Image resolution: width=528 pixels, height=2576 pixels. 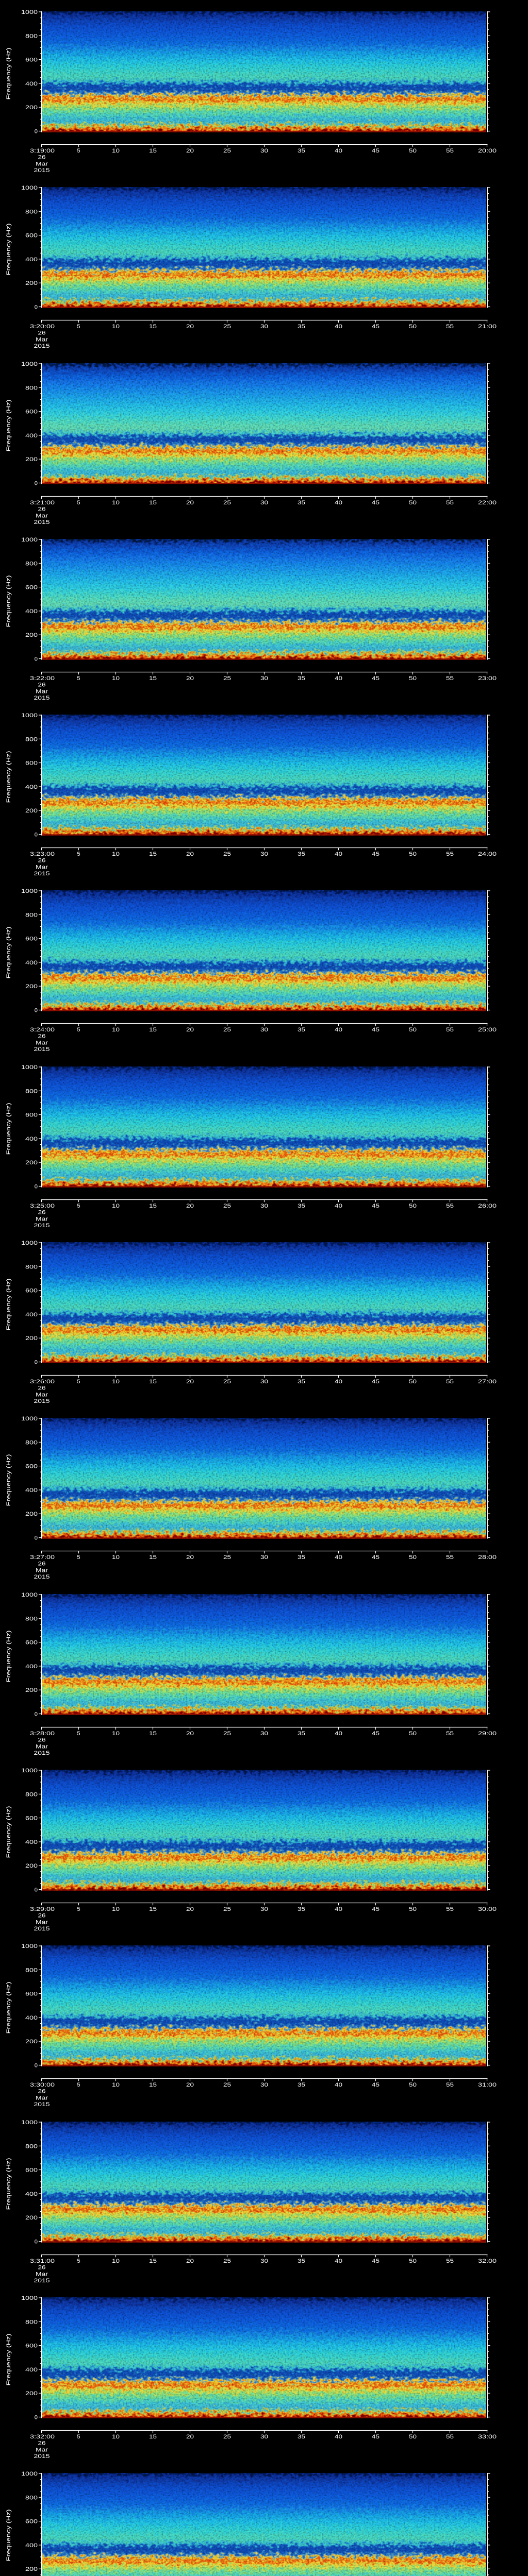 I want to click on svg-text: 35, so click(x=301, y=151).